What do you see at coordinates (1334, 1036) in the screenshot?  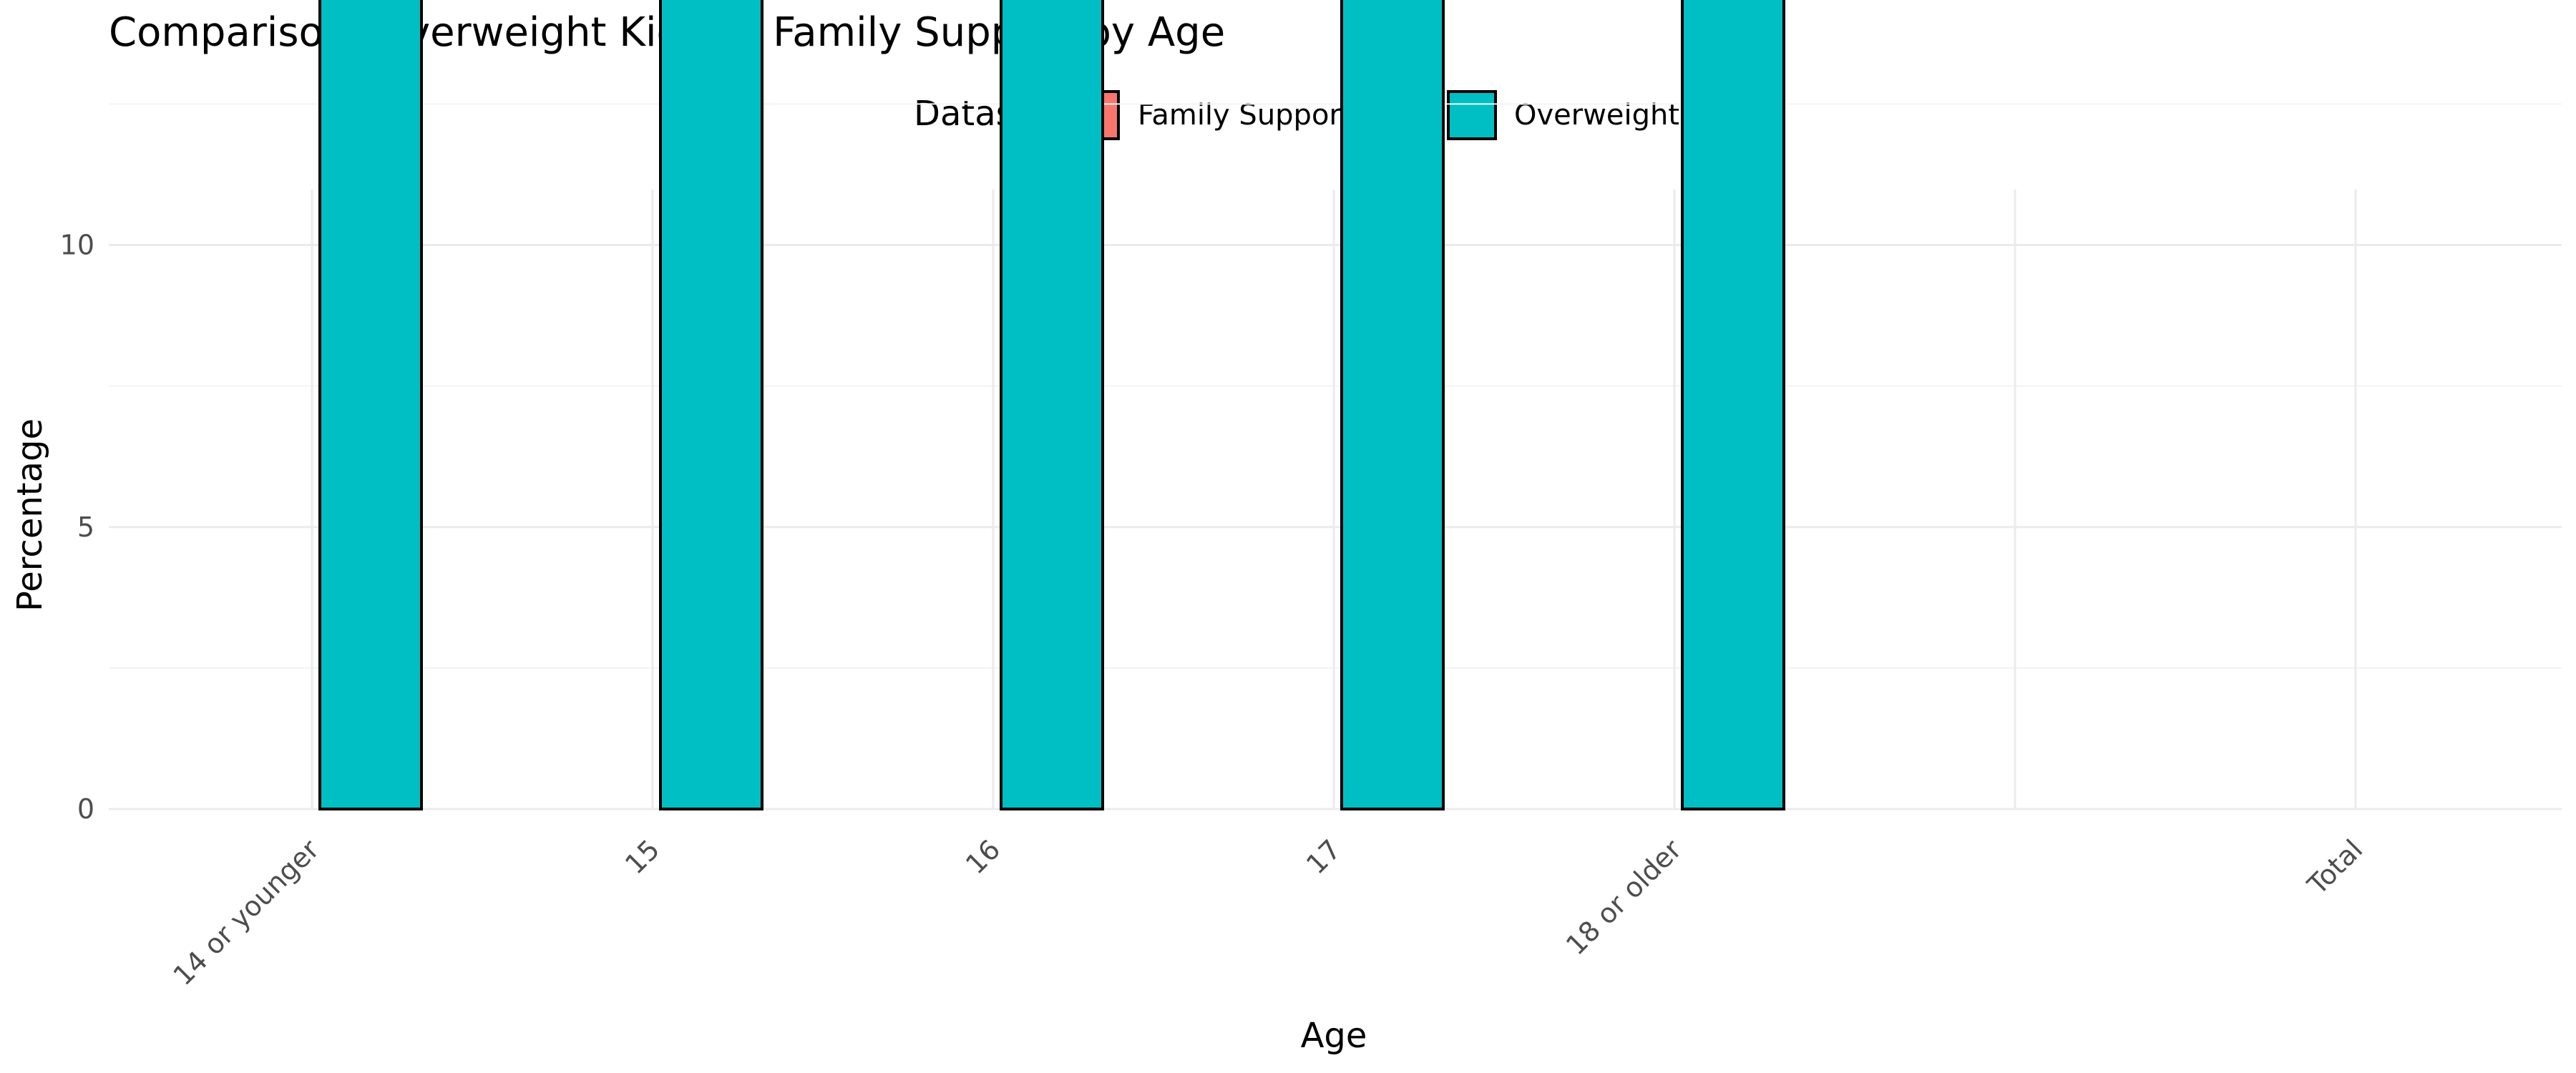 I see `x-axis-label: Age` at bounding box center [1334, 1036].